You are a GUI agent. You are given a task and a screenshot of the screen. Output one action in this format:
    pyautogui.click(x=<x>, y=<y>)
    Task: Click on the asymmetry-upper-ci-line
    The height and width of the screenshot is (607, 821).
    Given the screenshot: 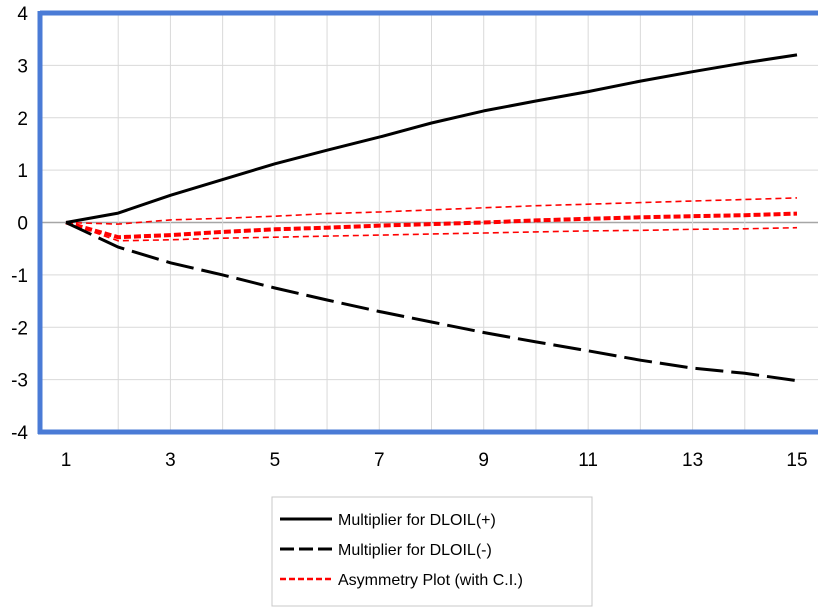 What is the action you would take?
    pyautogui.click(x=431, y=211)
    